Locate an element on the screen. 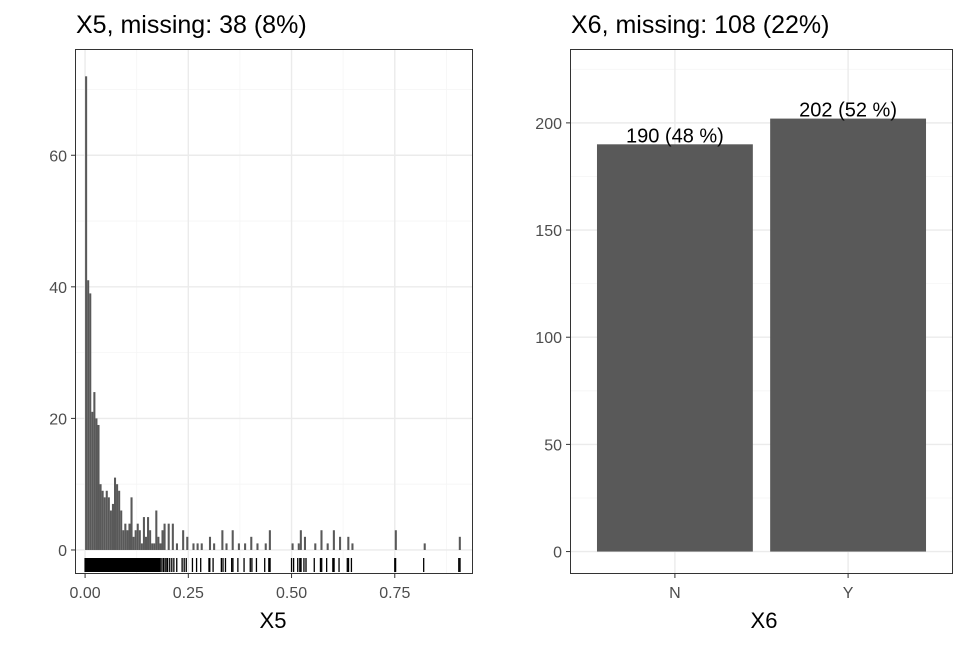 This screenshot has height=646, width=969. histogram-rug is located at coordinates (272, 565).